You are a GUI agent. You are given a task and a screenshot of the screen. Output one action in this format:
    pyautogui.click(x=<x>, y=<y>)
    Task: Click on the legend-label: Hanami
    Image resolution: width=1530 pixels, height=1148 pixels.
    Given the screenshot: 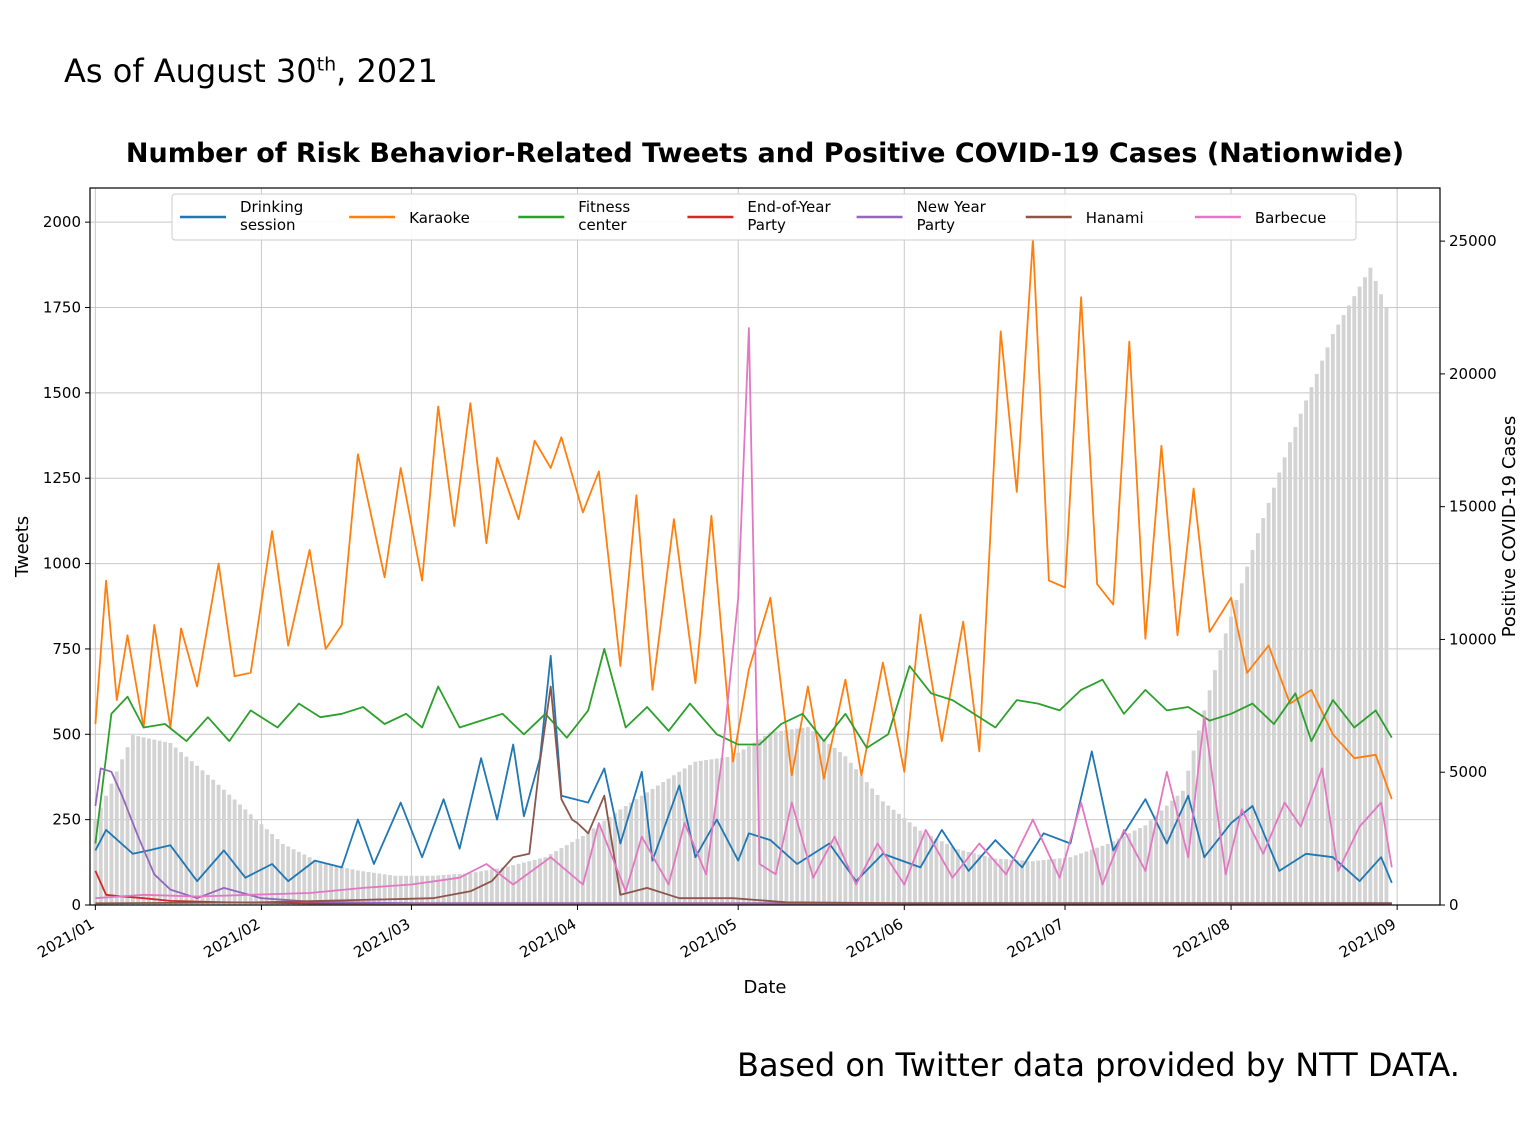 What is the action you would take?
    pyautogui.click(x=1115, y=218)
    